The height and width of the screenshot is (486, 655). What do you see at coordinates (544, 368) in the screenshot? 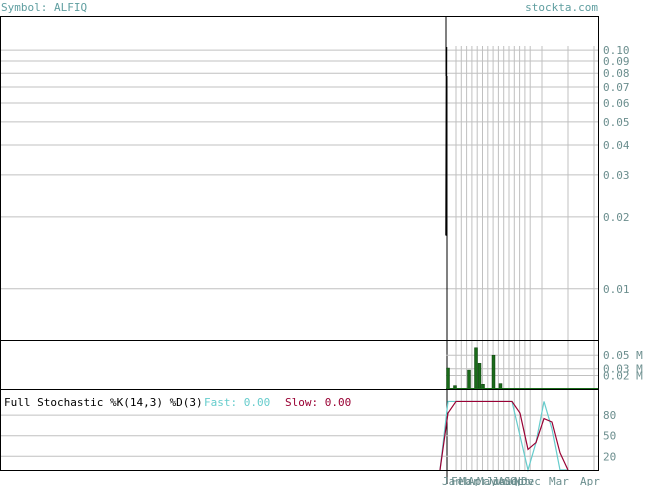
I see `volume-panel: 0.05 M0.03 M0.02 M` at bounding box center [544, 368].